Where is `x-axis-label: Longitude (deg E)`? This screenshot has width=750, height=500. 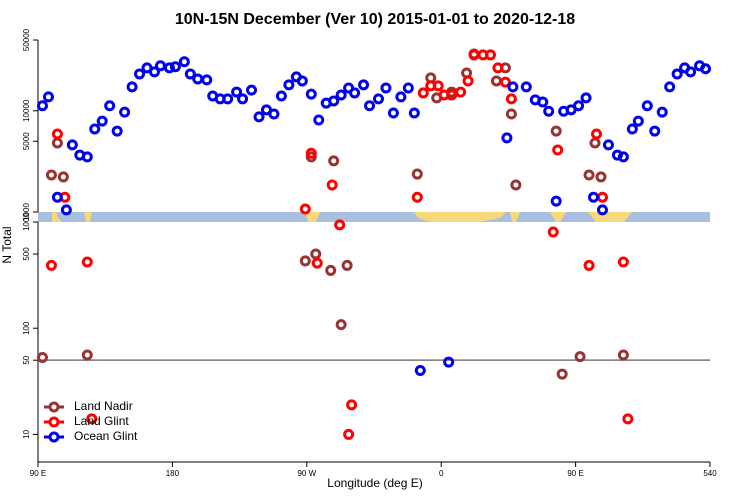
x-axis-label: Longitude (deg E) is located at coordinates (374, 483).